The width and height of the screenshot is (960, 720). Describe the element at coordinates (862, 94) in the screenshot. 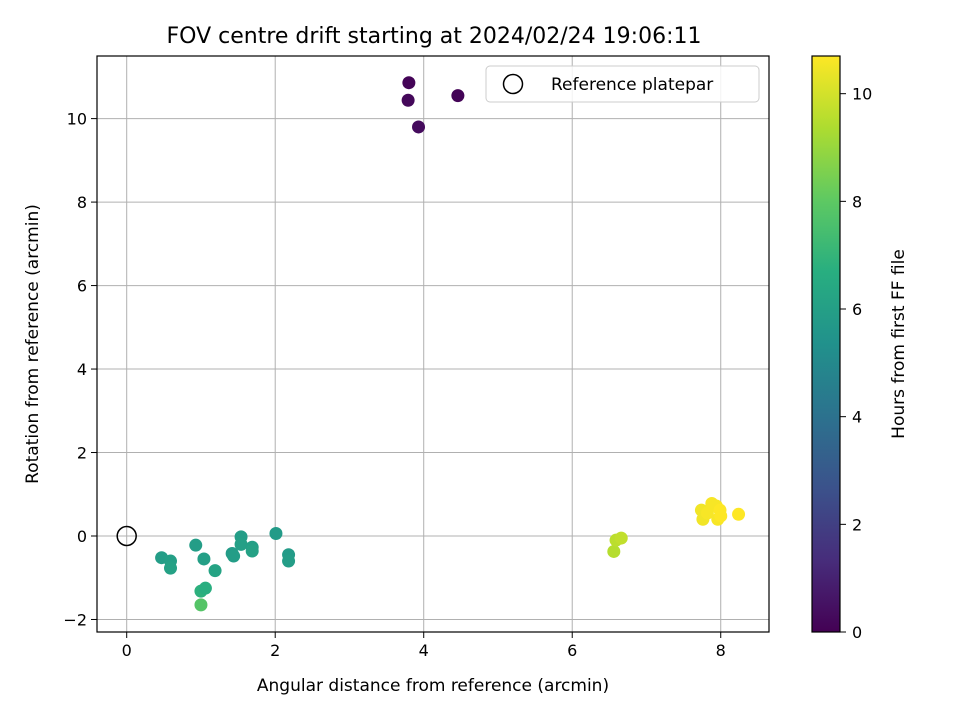

I see `colorbar-tick-label: 10` at that location.